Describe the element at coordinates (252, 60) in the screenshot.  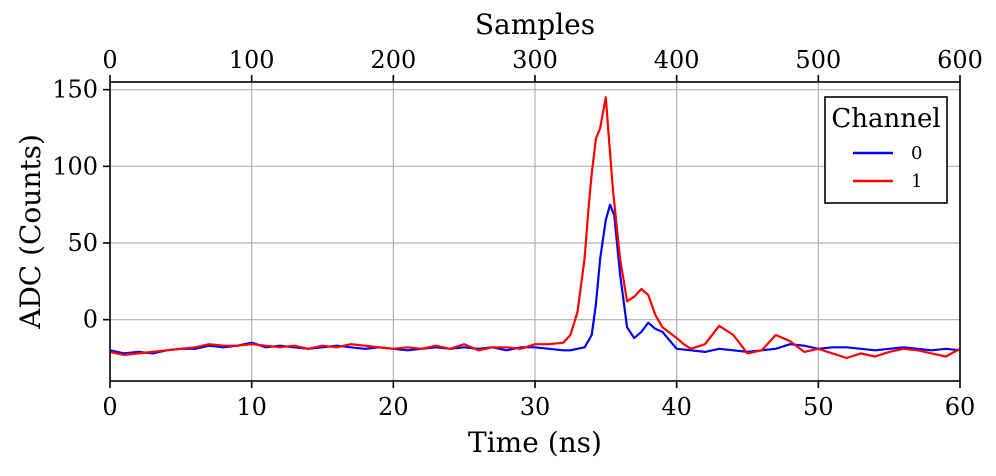
I see `x2-tick-label: 100` at that location.